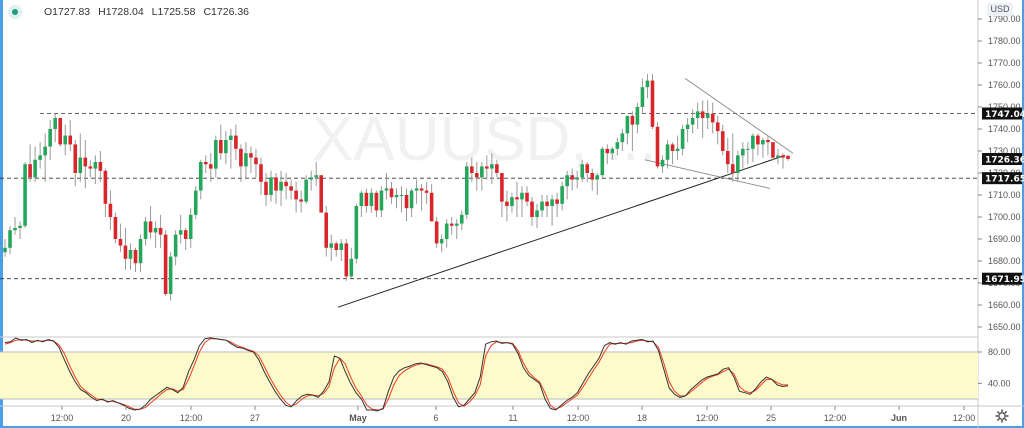 This screenshot has width=1024, height=428. I want to click on currency-badge: USD, so click(1000, 9).